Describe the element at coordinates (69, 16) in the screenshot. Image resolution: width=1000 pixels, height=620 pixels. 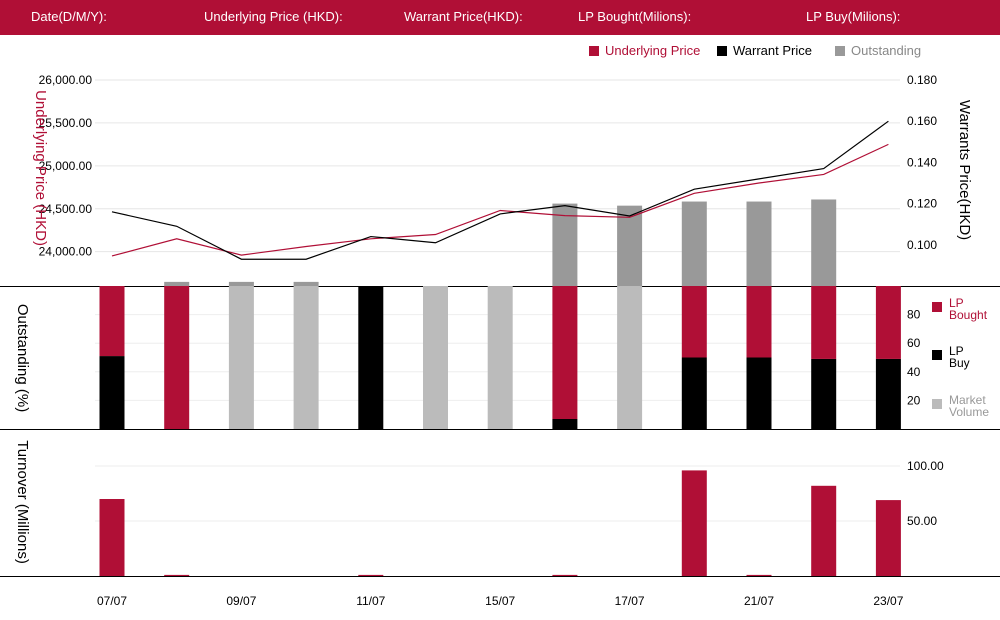
I see `date-label: Date(D/M/Y):` at that location.